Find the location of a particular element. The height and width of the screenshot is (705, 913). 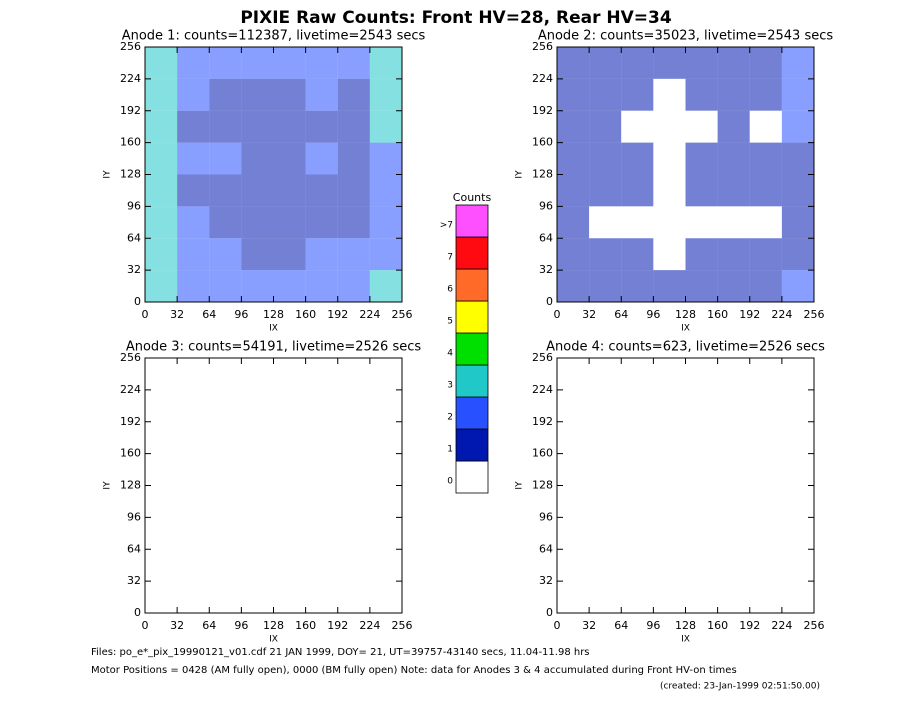

y-tick-label: 224 is located at coordinates (130, 389).